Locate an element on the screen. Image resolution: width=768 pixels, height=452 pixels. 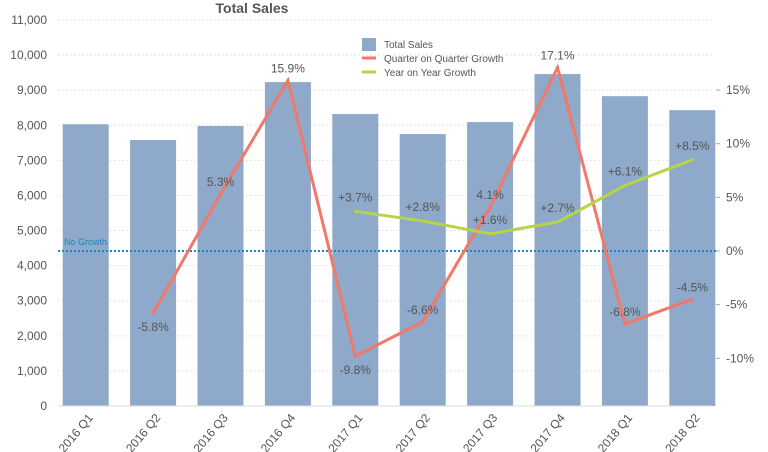
legend-label: Year on Year Growth is located at coordinates (430, 73).